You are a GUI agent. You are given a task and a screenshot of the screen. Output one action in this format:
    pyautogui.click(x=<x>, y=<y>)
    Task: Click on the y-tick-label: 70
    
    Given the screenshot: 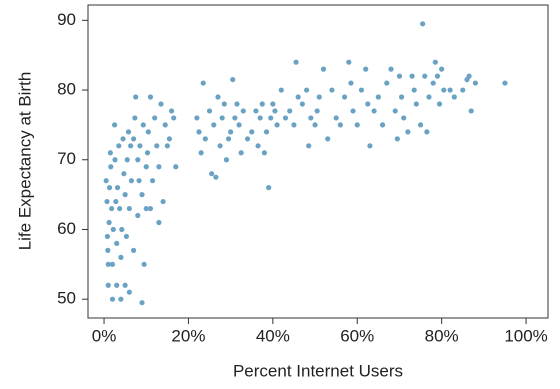 What is the action you would take?
    pyautogui.click(x=66, y=158)
    